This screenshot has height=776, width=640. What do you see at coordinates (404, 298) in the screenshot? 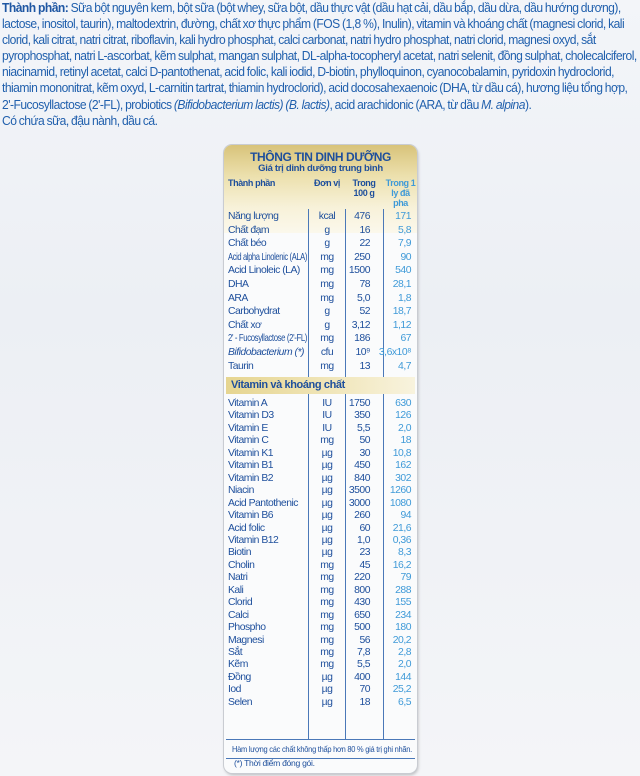
I see `nutrient-perCup: 1,8` at bounding box center [404, 298].